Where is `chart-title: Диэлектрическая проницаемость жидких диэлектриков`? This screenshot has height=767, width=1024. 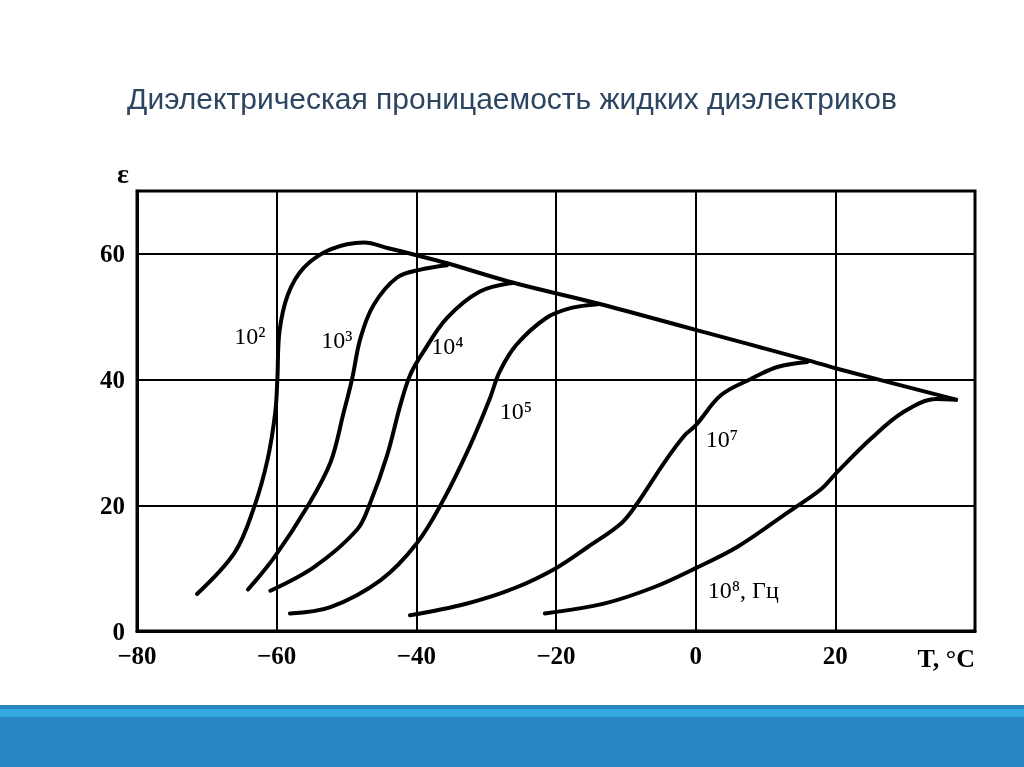 chart-title: Диэлектрическая проницаемость жидких диэлектриков is located at coordinates (512, 99).